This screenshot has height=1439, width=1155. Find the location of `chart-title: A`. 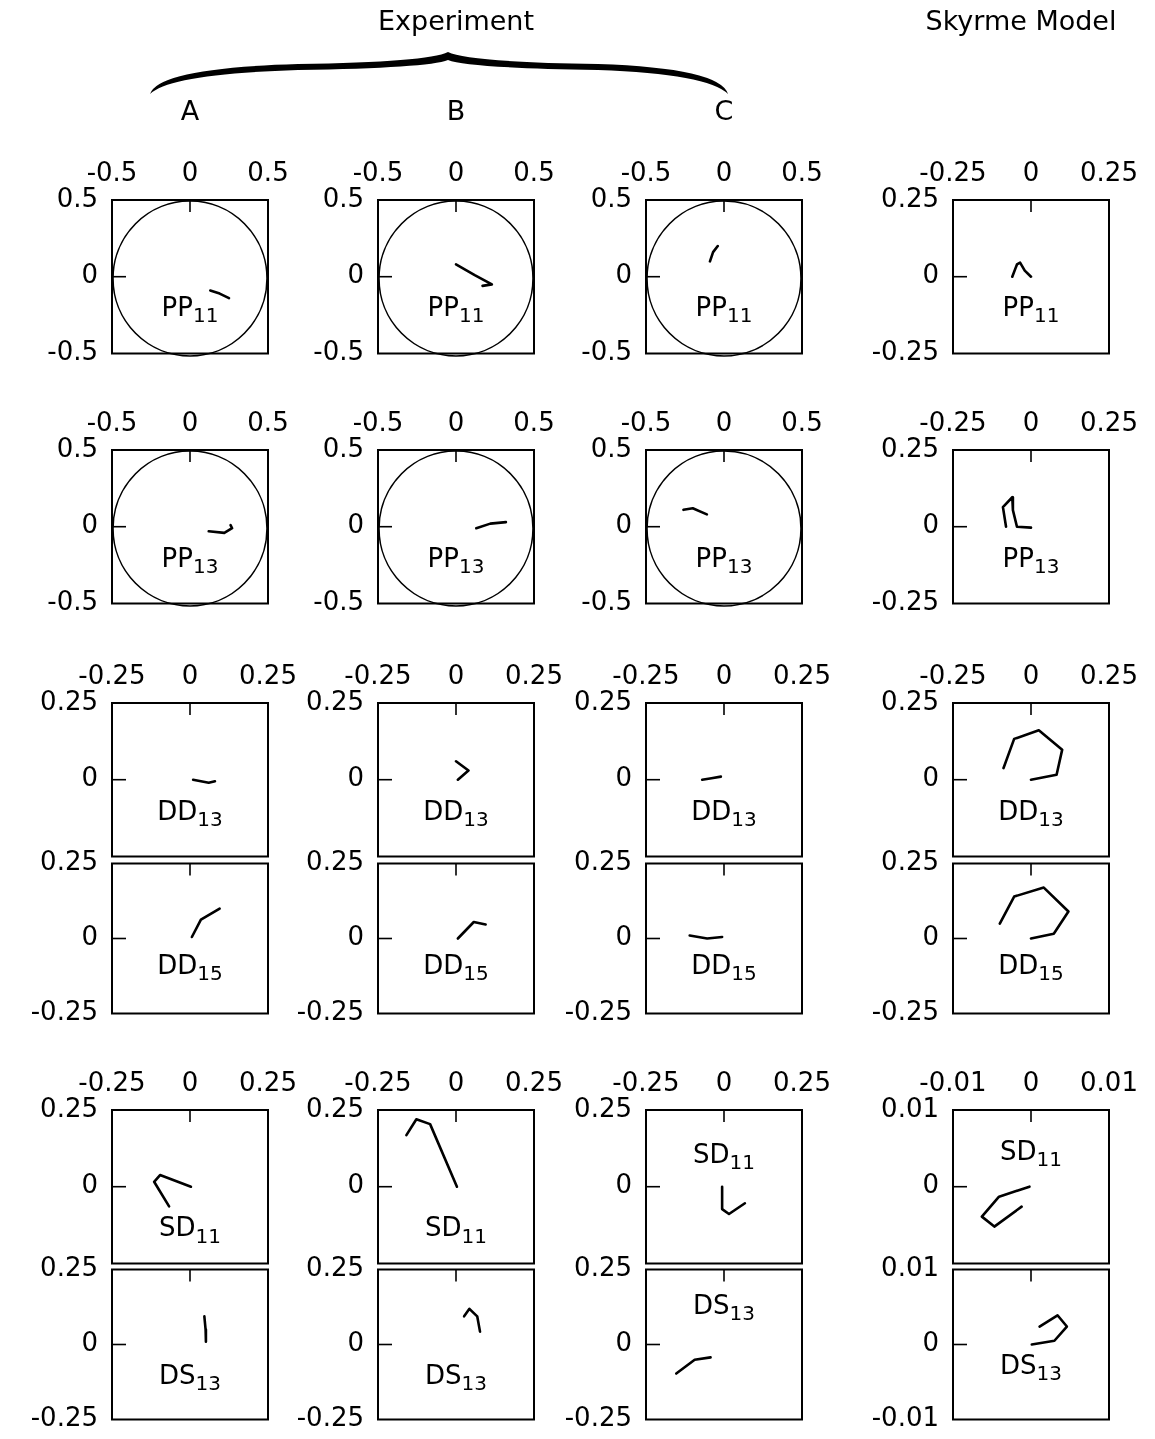

chart-title: A is located at coordinates (190, 110).